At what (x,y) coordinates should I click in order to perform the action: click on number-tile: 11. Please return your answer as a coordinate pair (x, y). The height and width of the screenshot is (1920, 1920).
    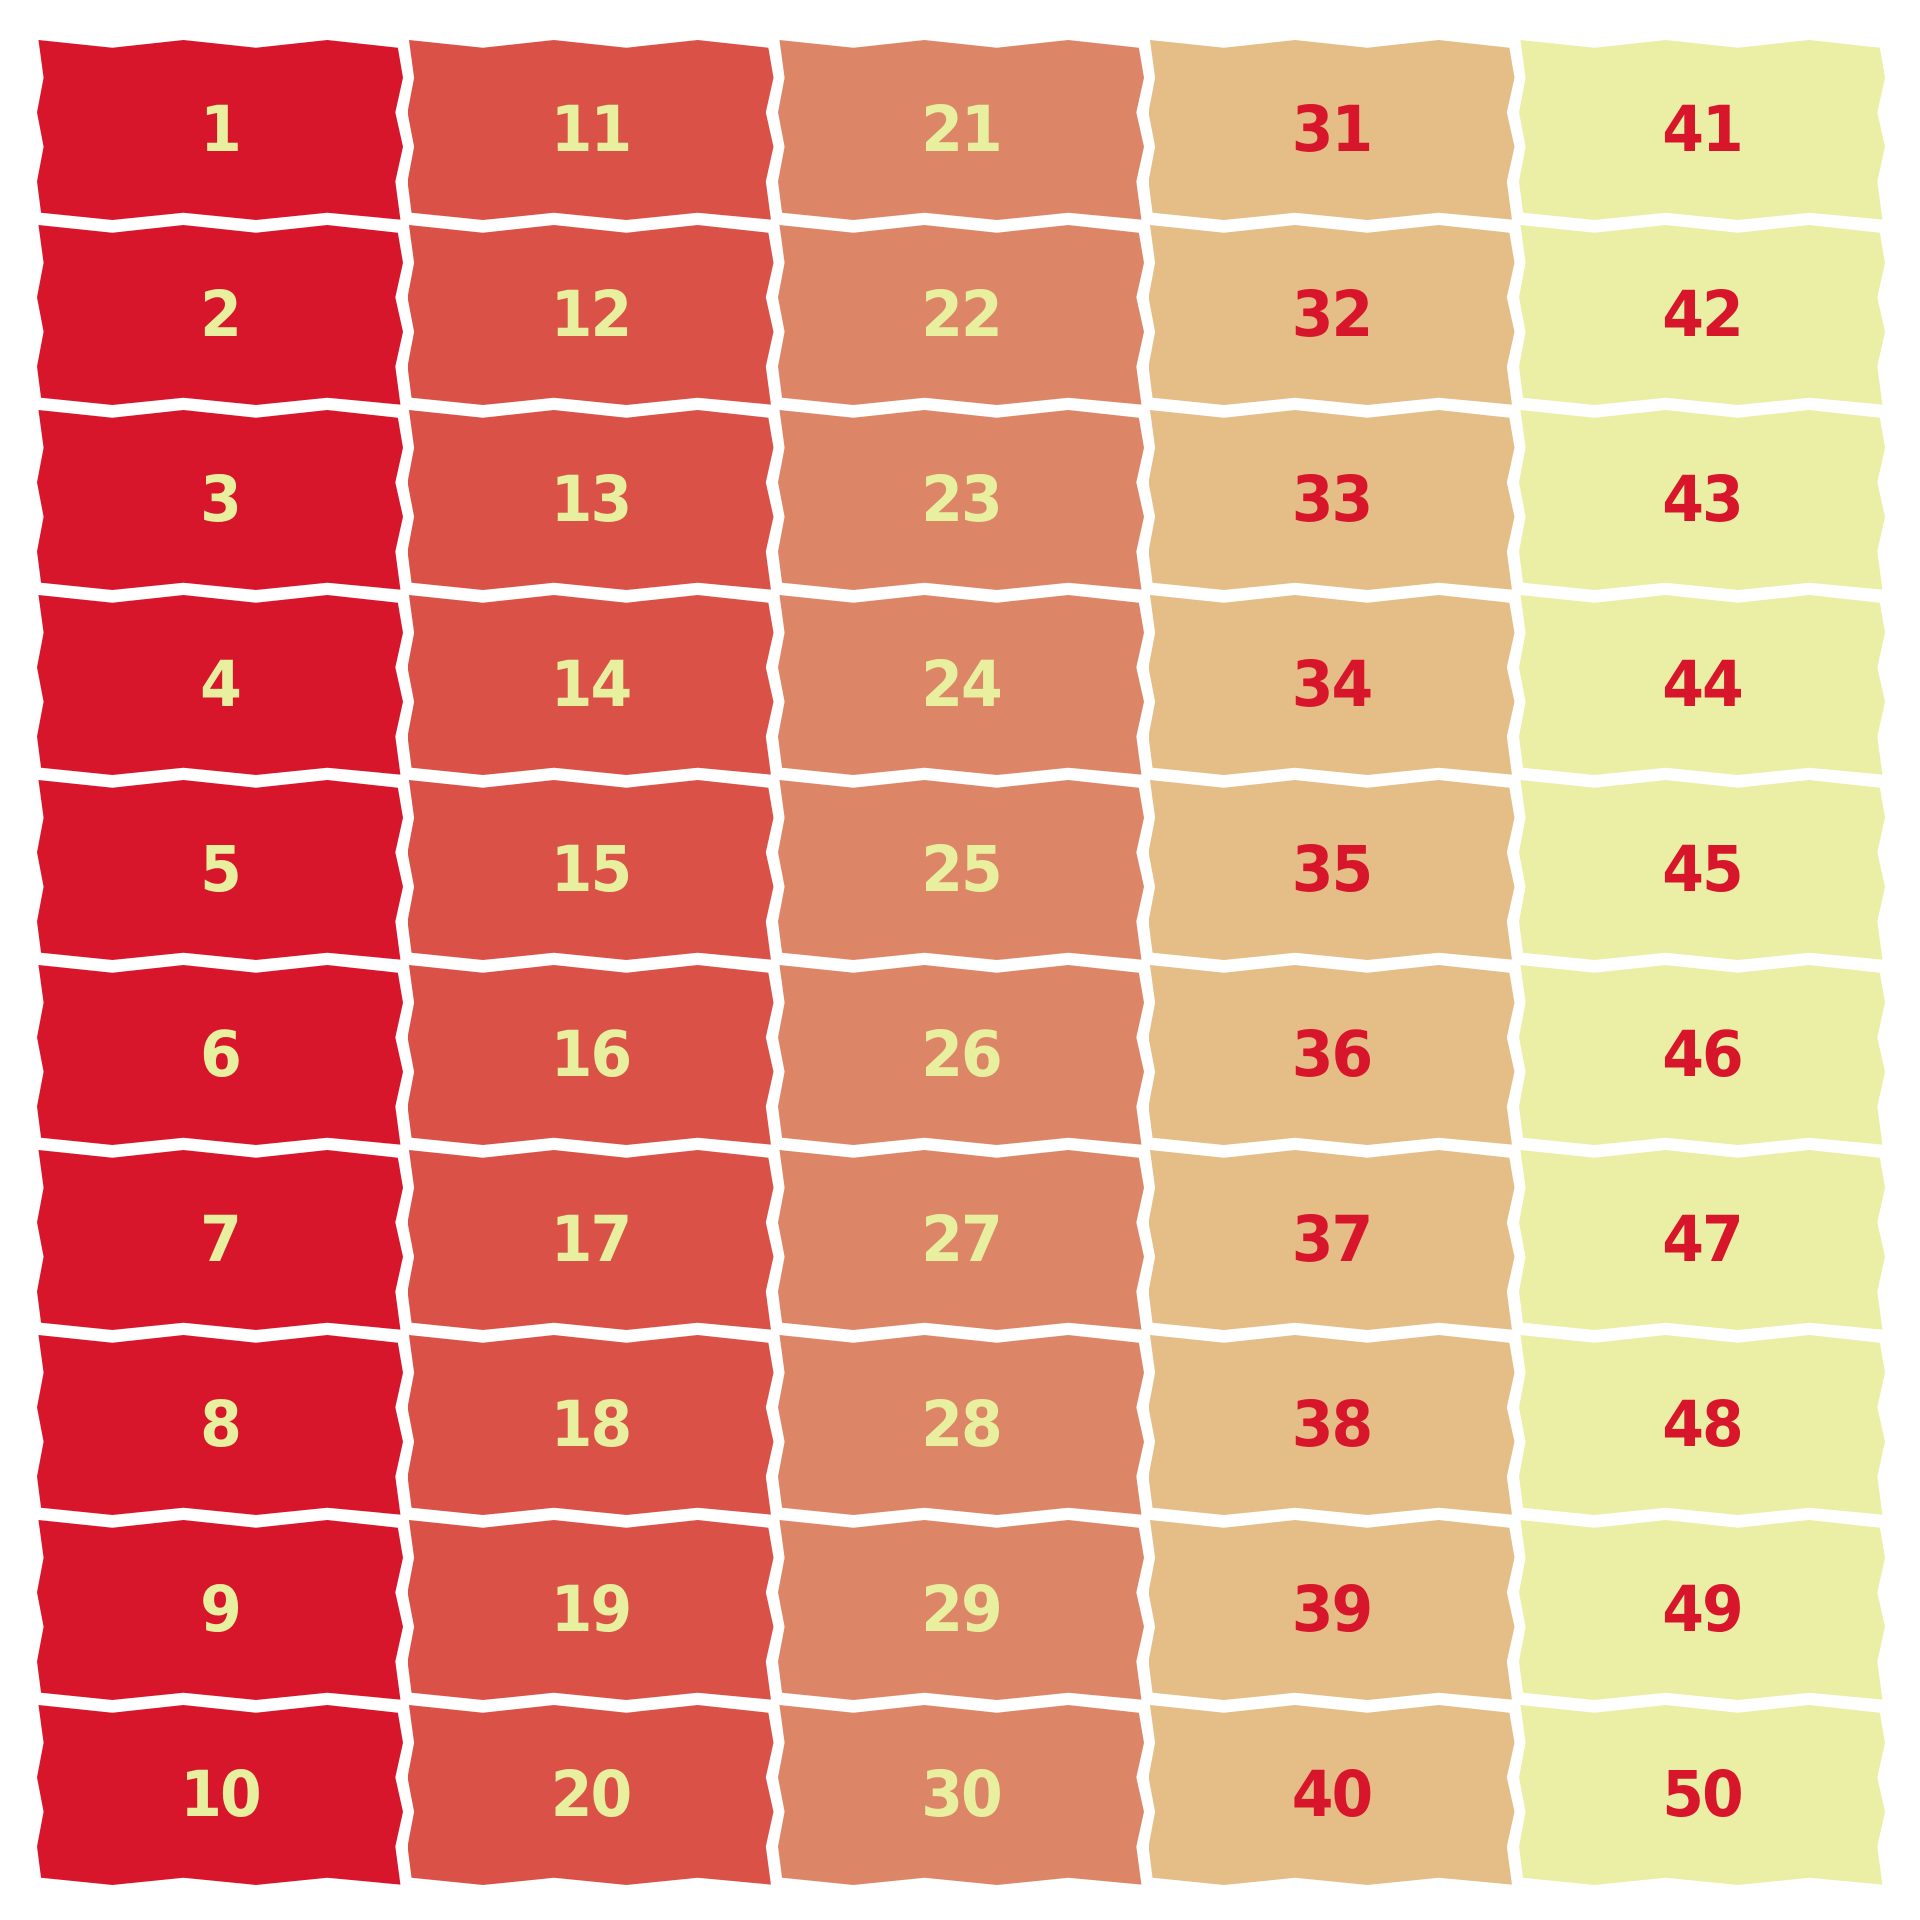
    Looking at the image, I should click on (590, 130).